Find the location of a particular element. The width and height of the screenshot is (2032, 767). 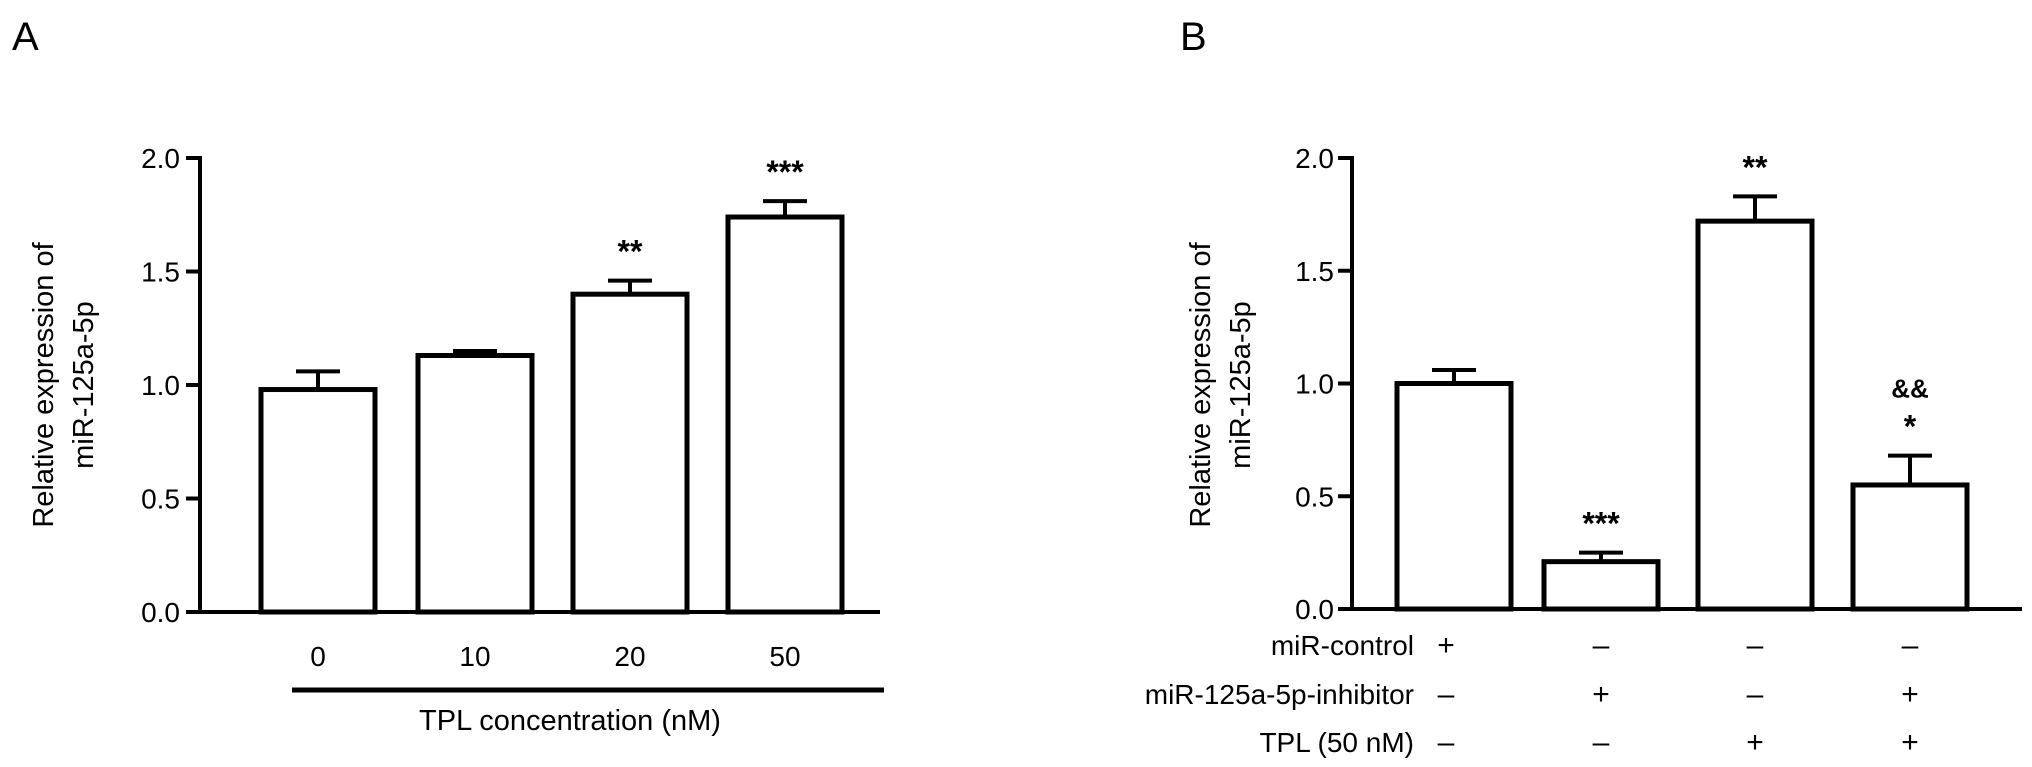

x-tick-label: 10 is located at coordinates (474, 656).